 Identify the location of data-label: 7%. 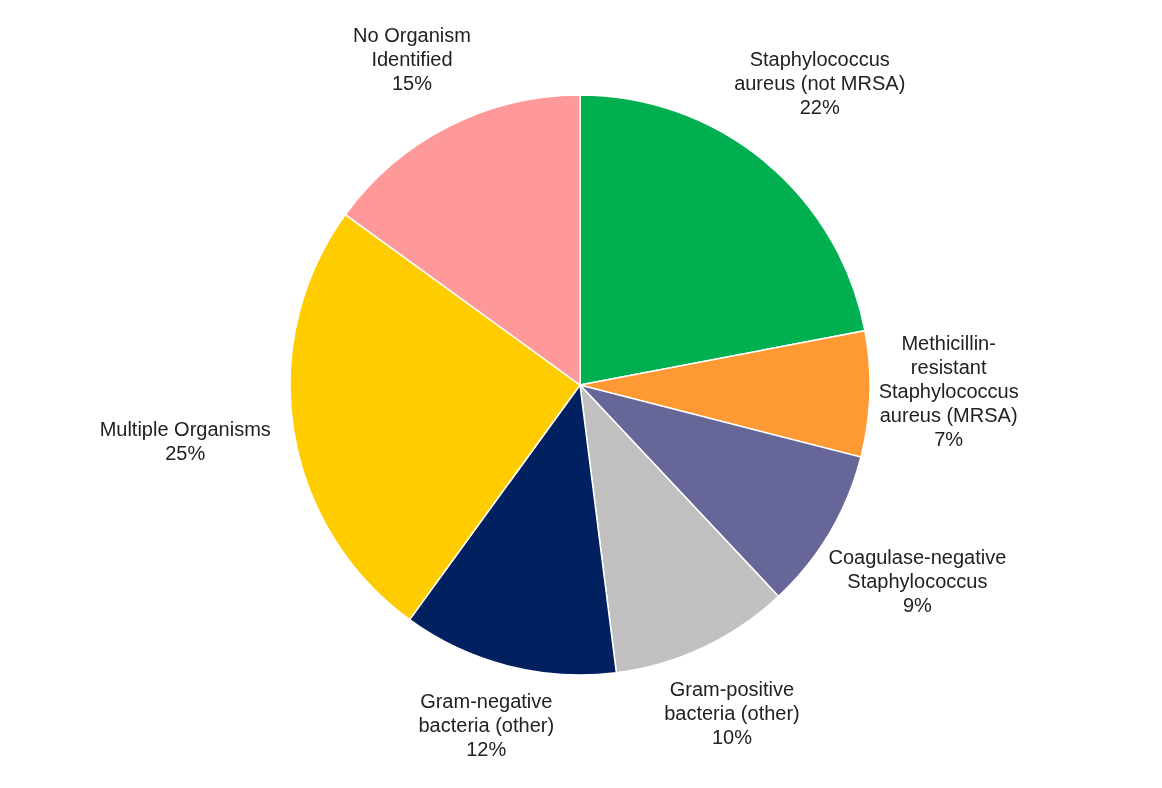
(949, 438).